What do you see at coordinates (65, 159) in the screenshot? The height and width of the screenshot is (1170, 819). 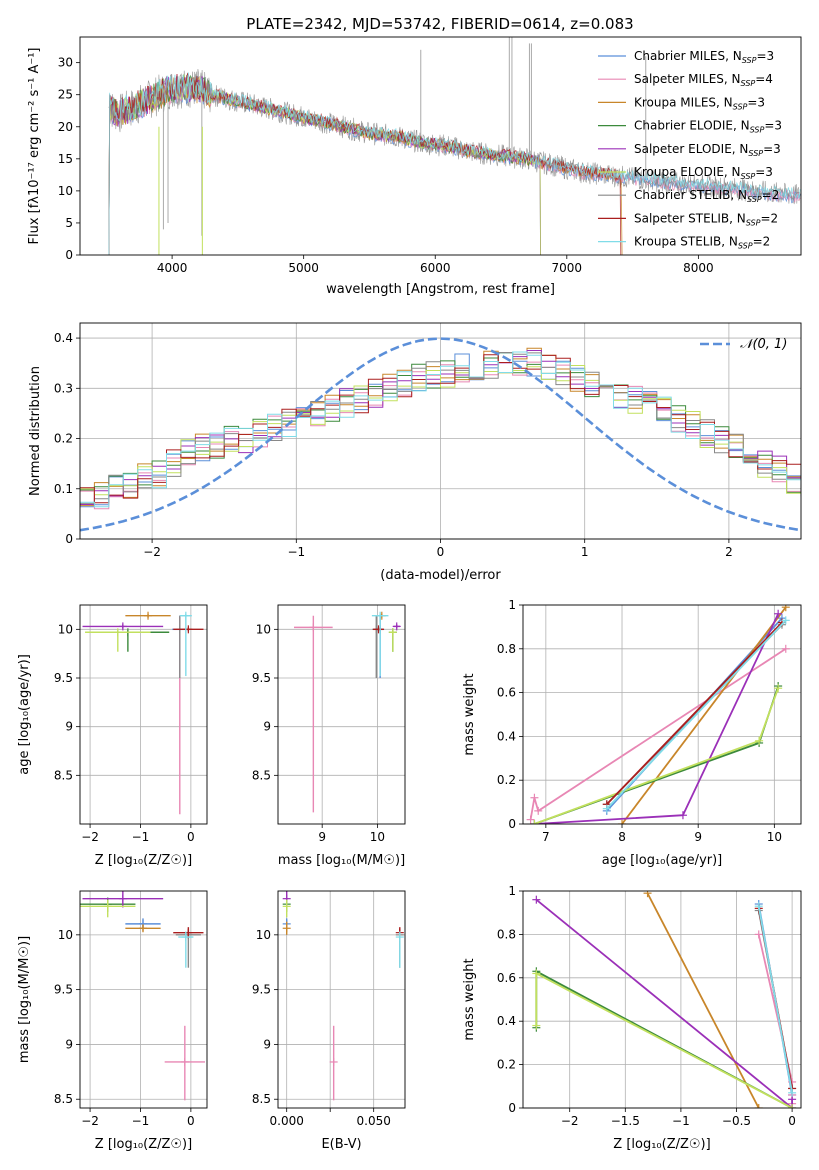 I see `y-tick-label: 15` at bounding box center [65, 159].